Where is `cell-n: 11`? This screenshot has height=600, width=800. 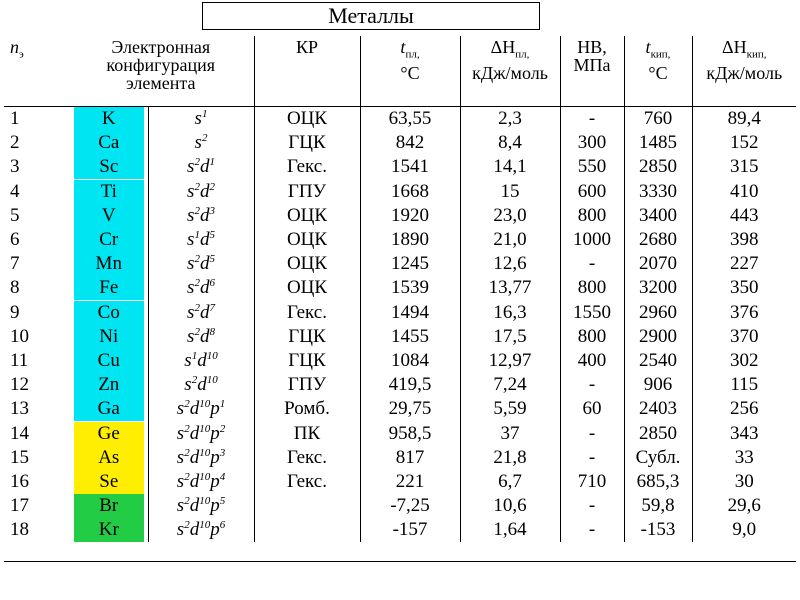 cell-n: 11 is located at coordinates (19, 360).